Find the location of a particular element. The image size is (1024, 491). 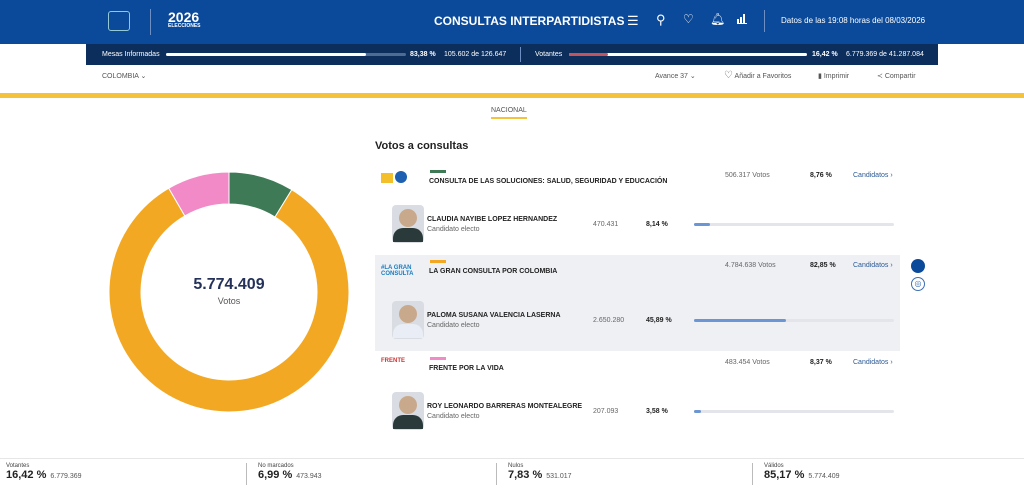

mesas-pct: 83,38 % is located at coordinates (423, 54).